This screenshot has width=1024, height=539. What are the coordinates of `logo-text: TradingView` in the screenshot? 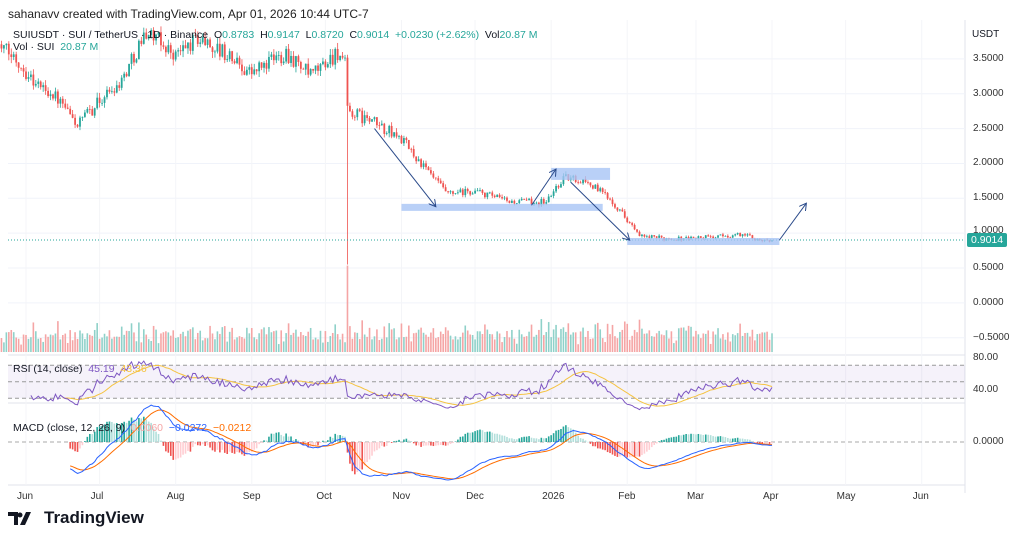 It's located at (94, 517).